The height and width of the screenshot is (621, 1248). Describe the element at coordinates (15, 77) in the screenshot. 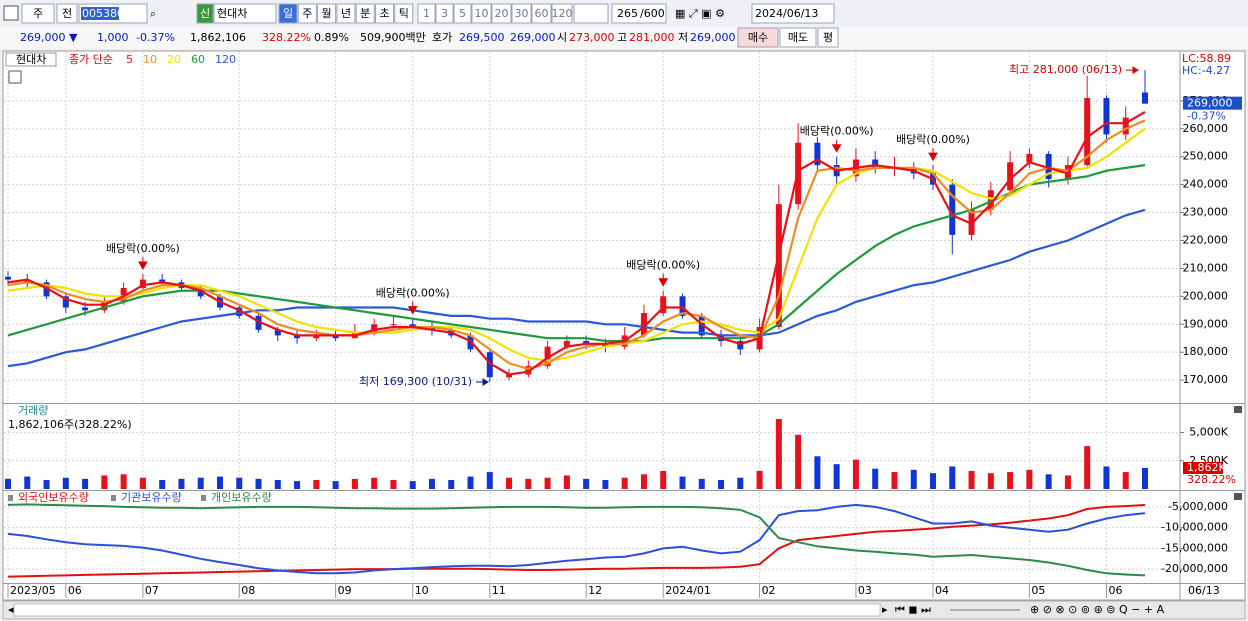

I see `legend-icon` at that location.